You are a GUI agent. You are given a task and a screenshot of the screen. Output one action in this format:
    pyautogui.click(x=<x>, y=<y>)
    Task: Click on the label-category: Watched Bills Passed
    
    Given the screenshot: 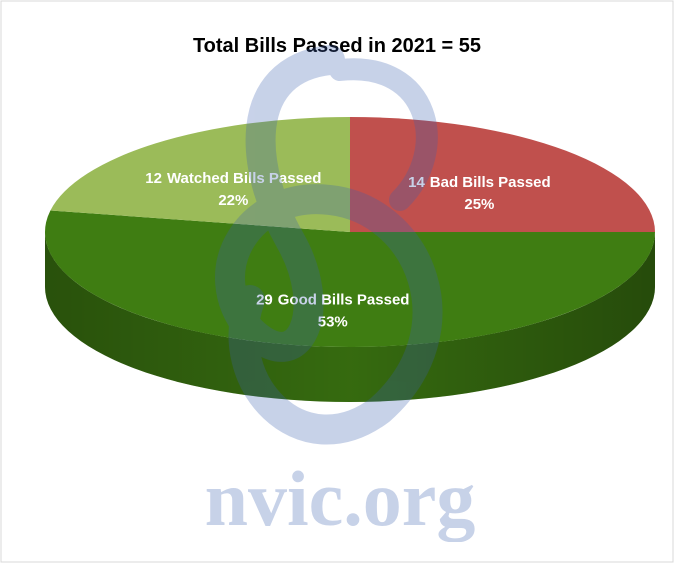 What is the action you would take?
    pyautogui.click(x=244, y=178)
    